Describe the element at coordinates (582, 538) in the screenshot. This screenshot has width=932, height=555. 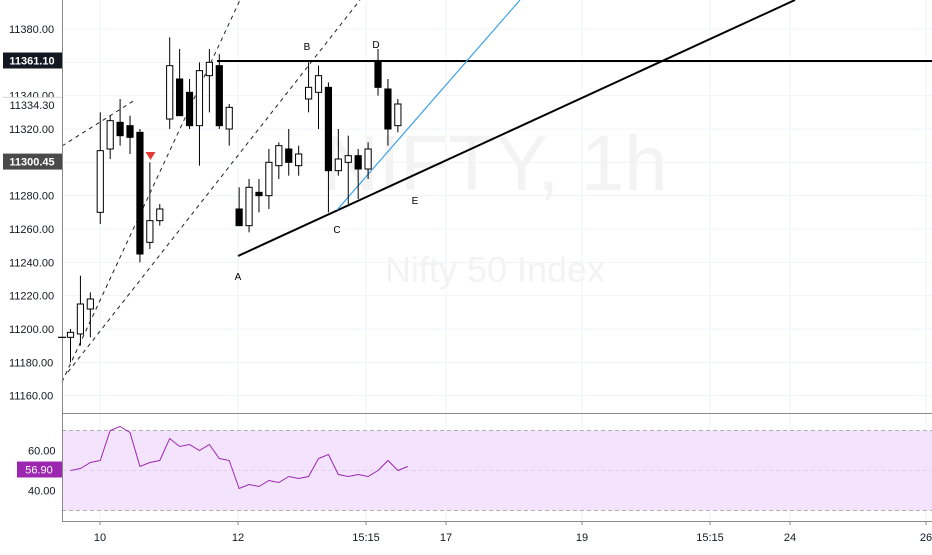
I see `x-tick-label: 19` at that location.